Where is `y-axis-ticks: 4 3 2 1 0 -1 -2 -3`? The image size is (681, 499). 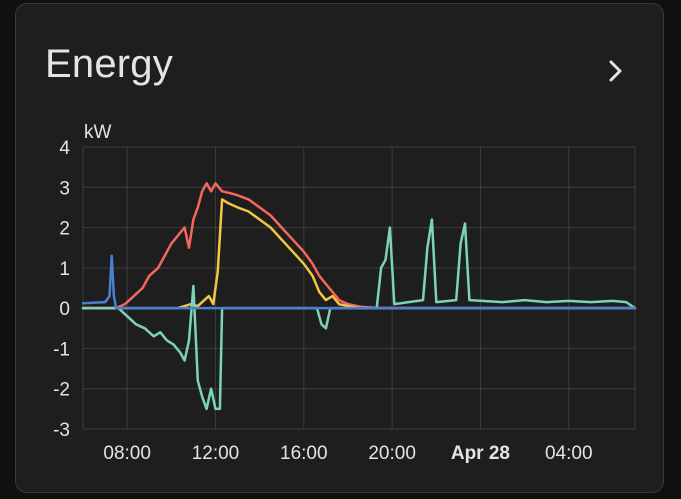
y-axis-ticks: 4 3 2 1 0 -1 -2 -3 is located at coordinates (61, 289).